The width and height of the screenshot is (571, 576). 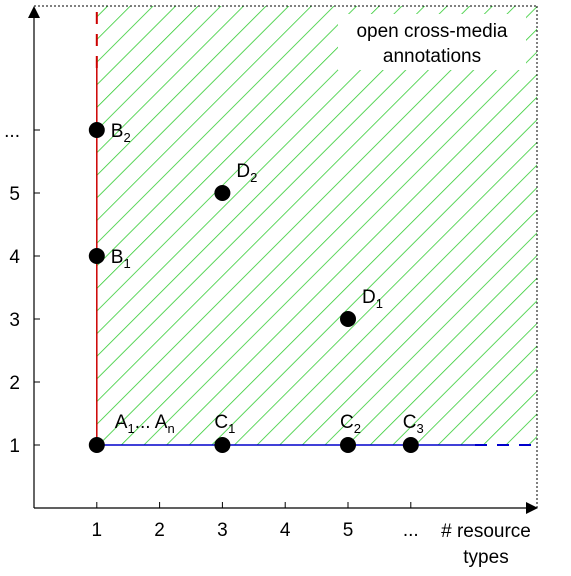 I want to click on point-B1, so click(x=96, y=256).